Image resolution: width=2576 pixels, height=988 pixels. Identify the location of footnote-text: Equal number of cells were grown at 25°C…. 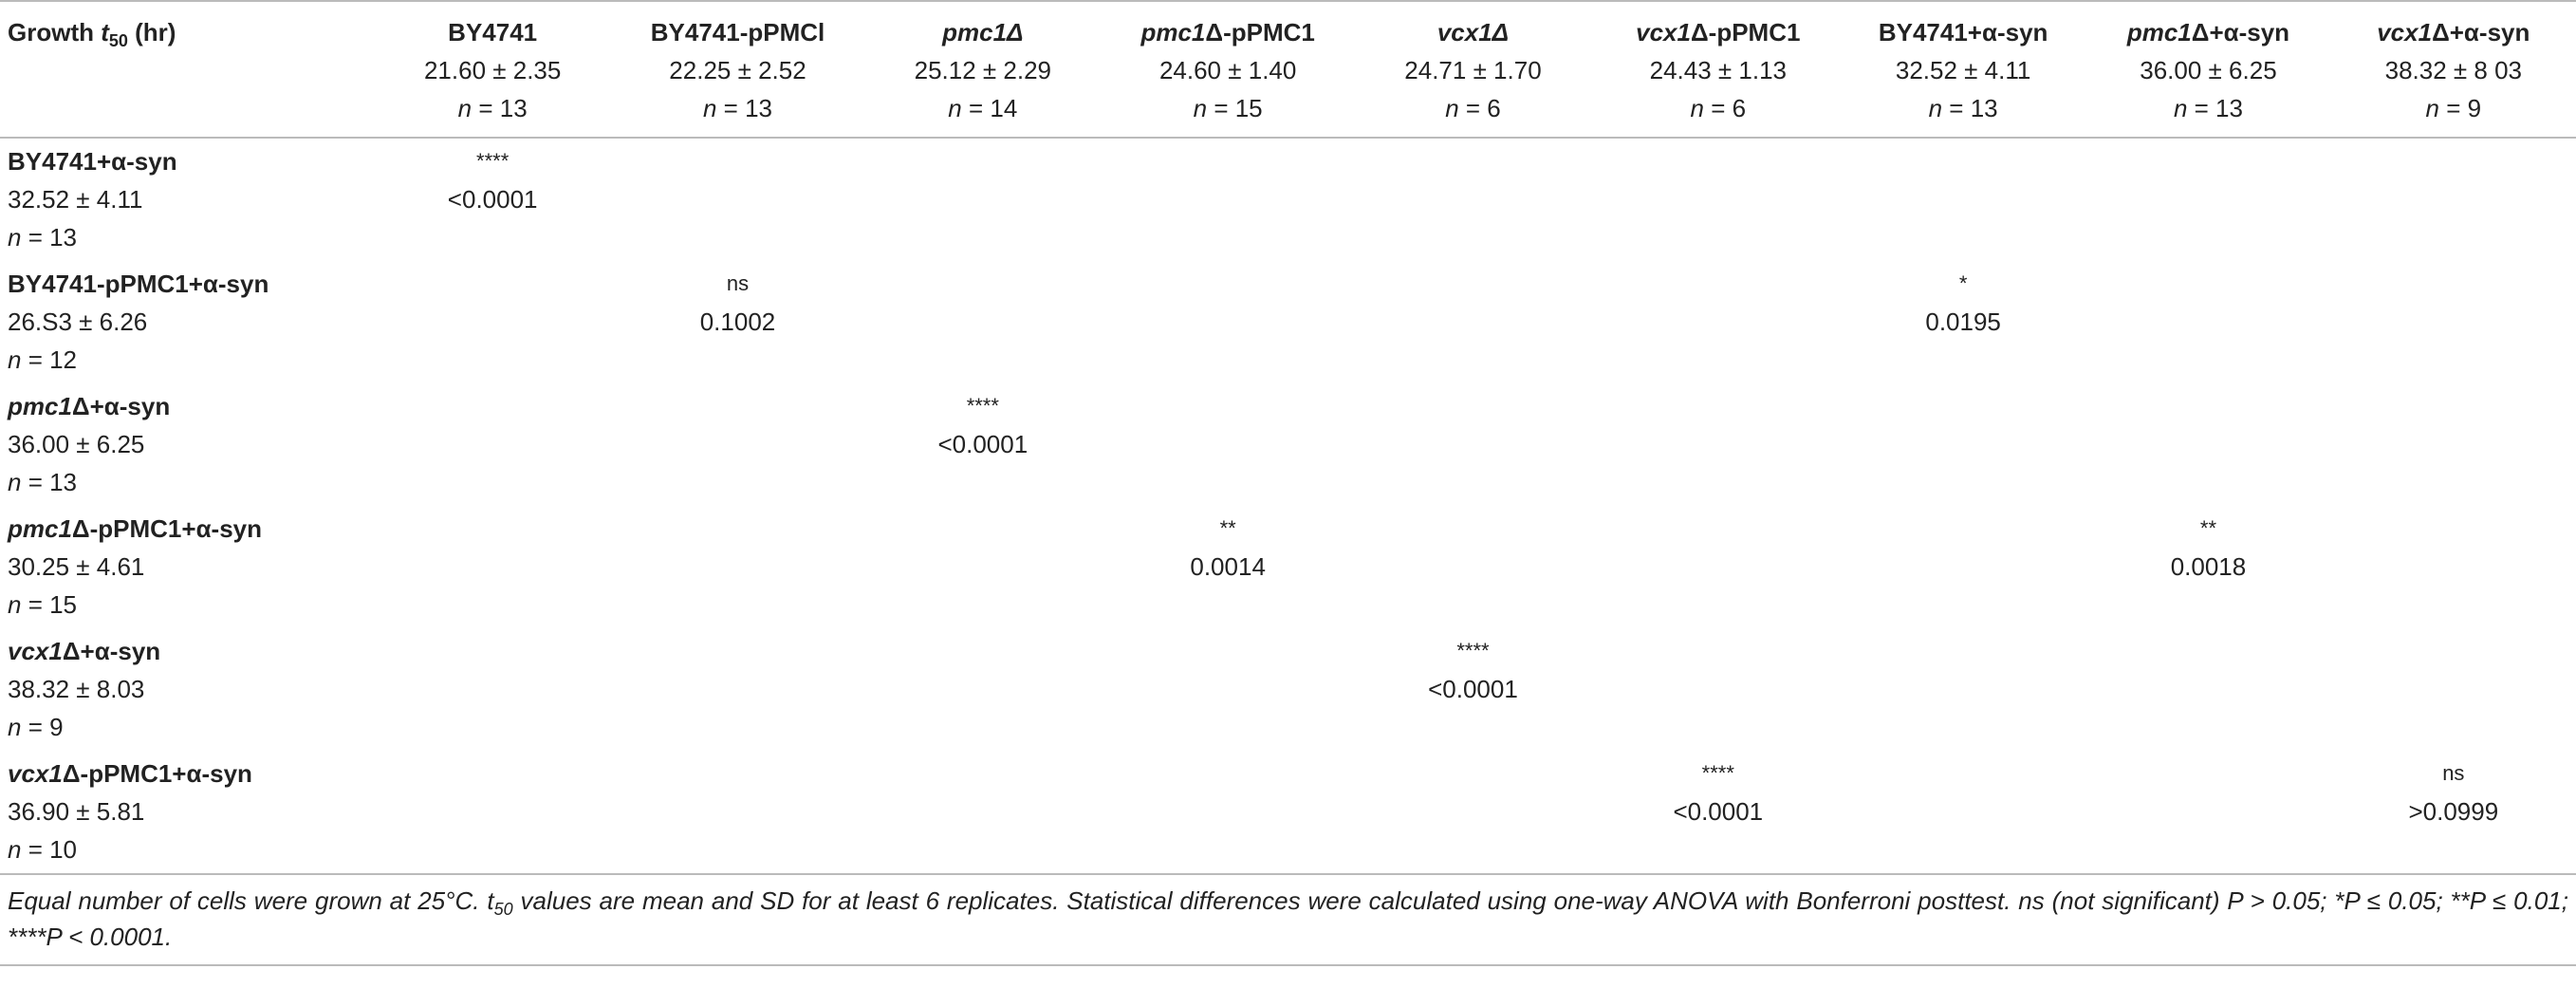
(251, 901).